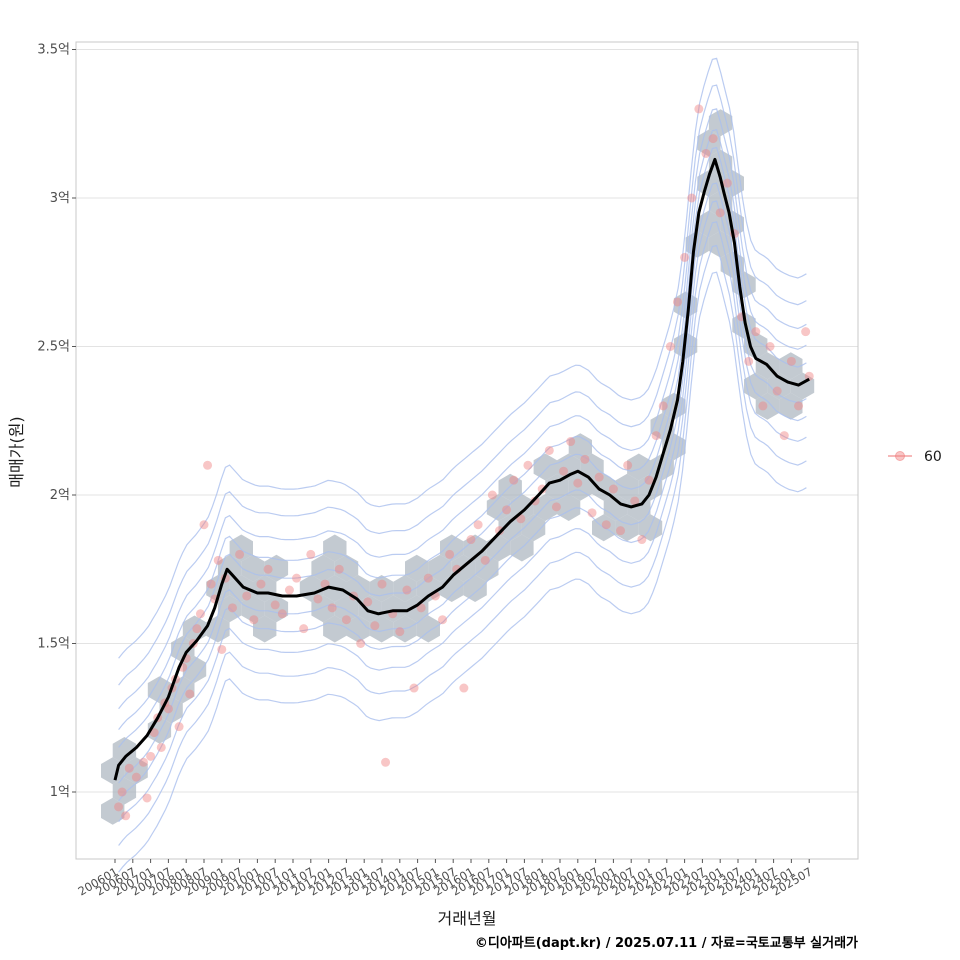 The height and width of the screenshot is (960, 960). What do you see at coordinates (53, 644) in the screenshot?
I see `y-tick-label-1: 1.5억` at bounding box center [53, 644].